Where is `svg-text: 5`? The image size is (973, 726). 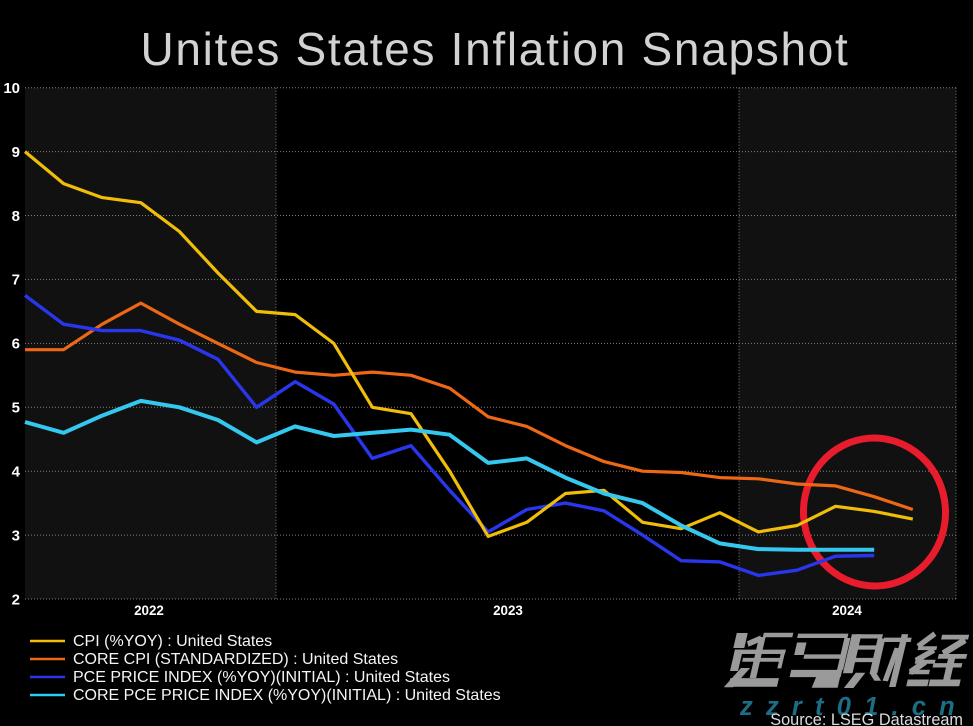 svg-text: 5 is located at coordinates (16, 408).